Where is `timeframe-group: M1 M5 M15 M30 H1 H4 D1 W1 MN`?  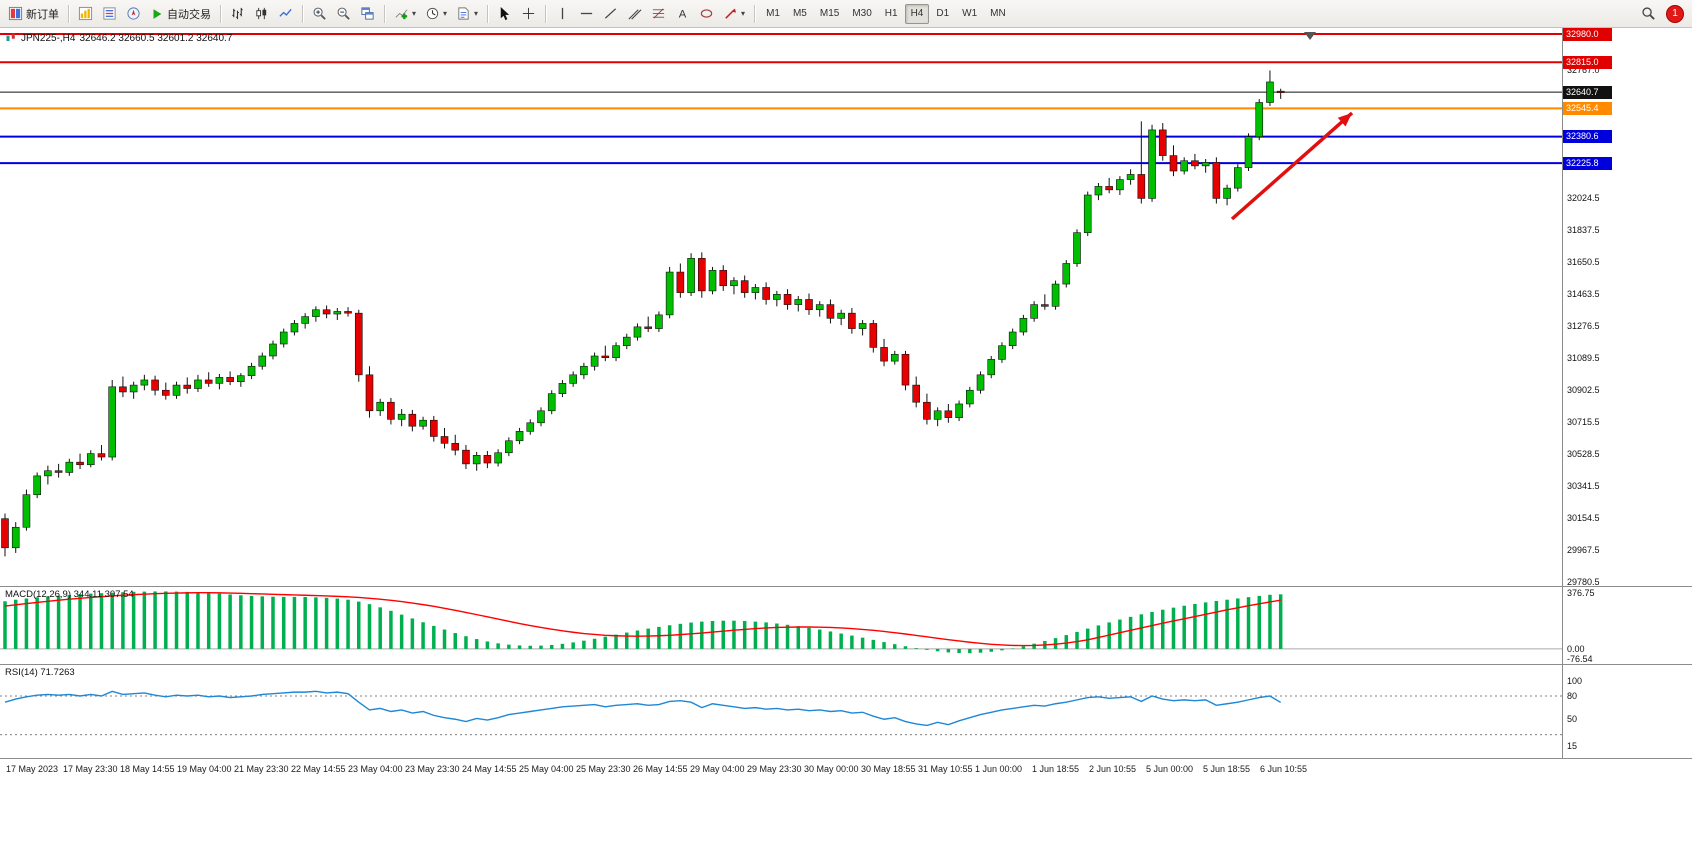
timeframe-group: M1 M5 M15 M30 H1 H4 D1 W1 MN is located at coordinates (886, 13).